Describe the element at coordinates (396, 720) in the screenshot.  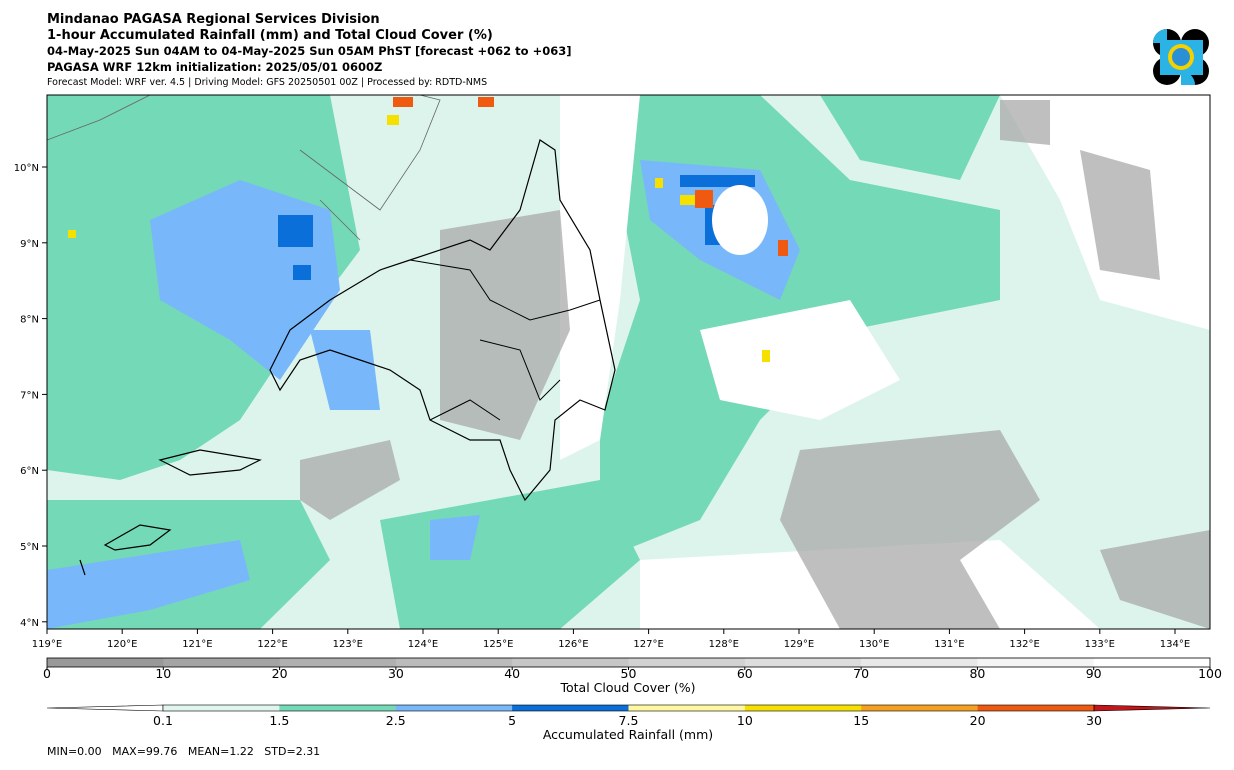
I see `rain-tick-label: 2.5` at that location.